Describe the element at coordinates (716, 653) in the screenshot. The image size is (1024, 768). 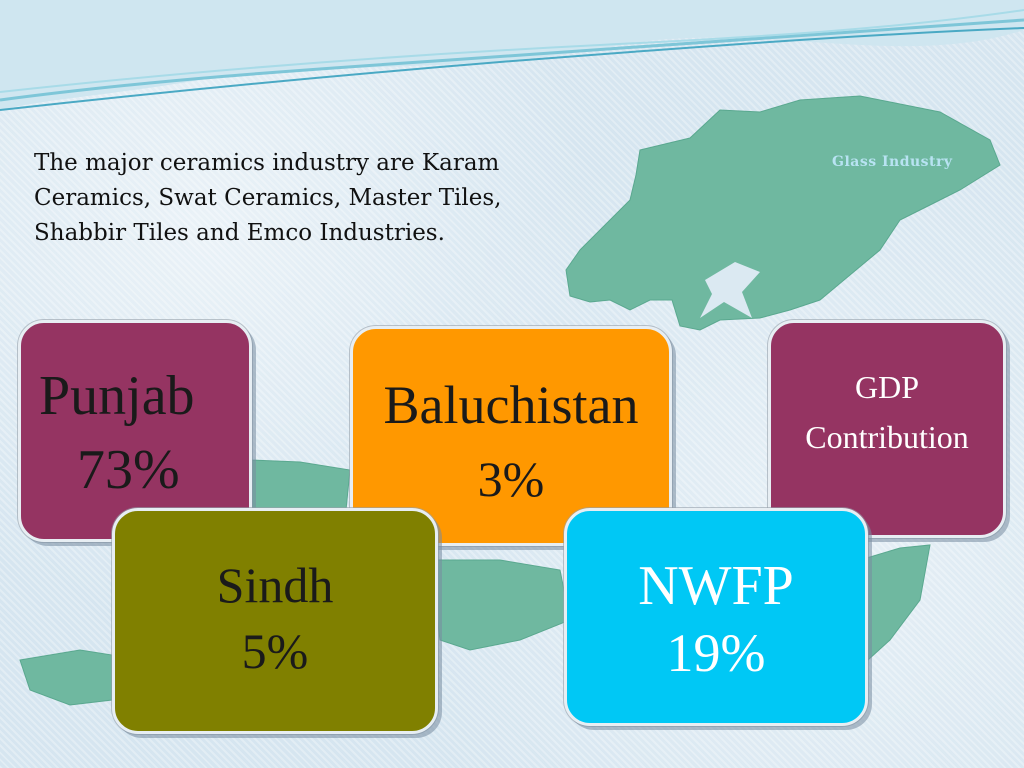
I see `nwfp-value: 19%` at that location.